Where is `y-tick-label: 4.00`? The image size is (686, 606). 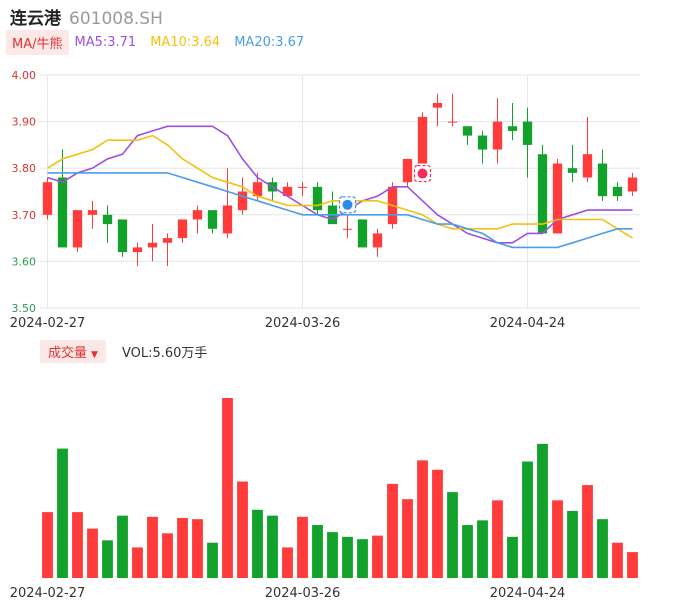
y-tick-label: 4.00 is located at coordinates (24, 75).